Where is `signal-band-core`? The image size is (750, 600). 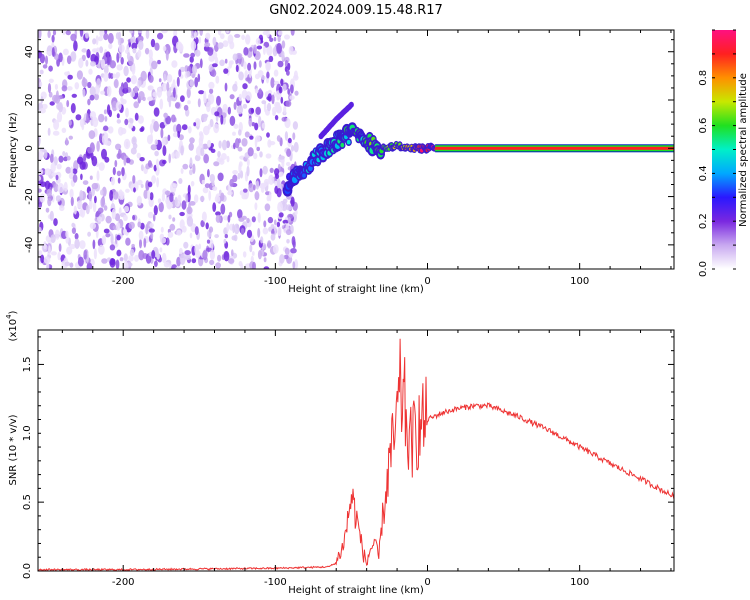 signal-band-core is located at coordinates (554, 148).